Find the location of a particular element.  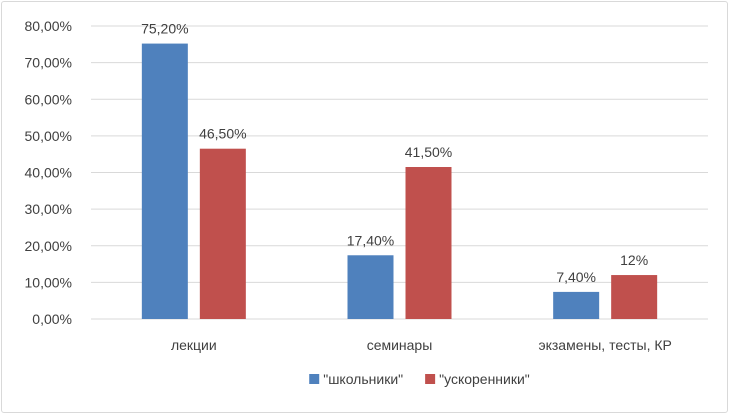

data-label: 75,20% is located at coordinates (164, 29).